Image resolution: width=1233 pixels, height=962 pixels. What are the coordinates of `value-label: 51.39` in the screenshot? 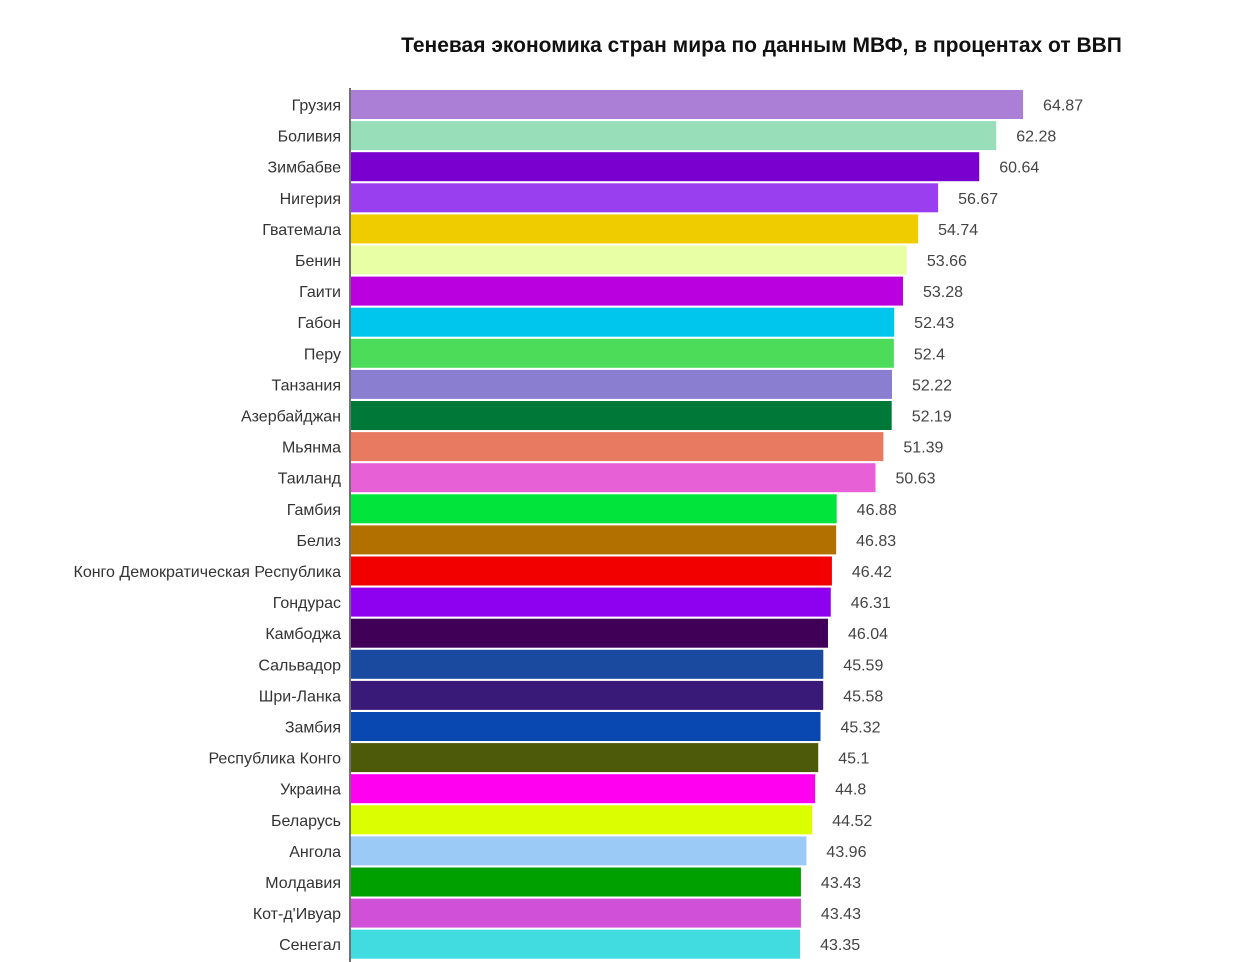 It's located at (923, 448).